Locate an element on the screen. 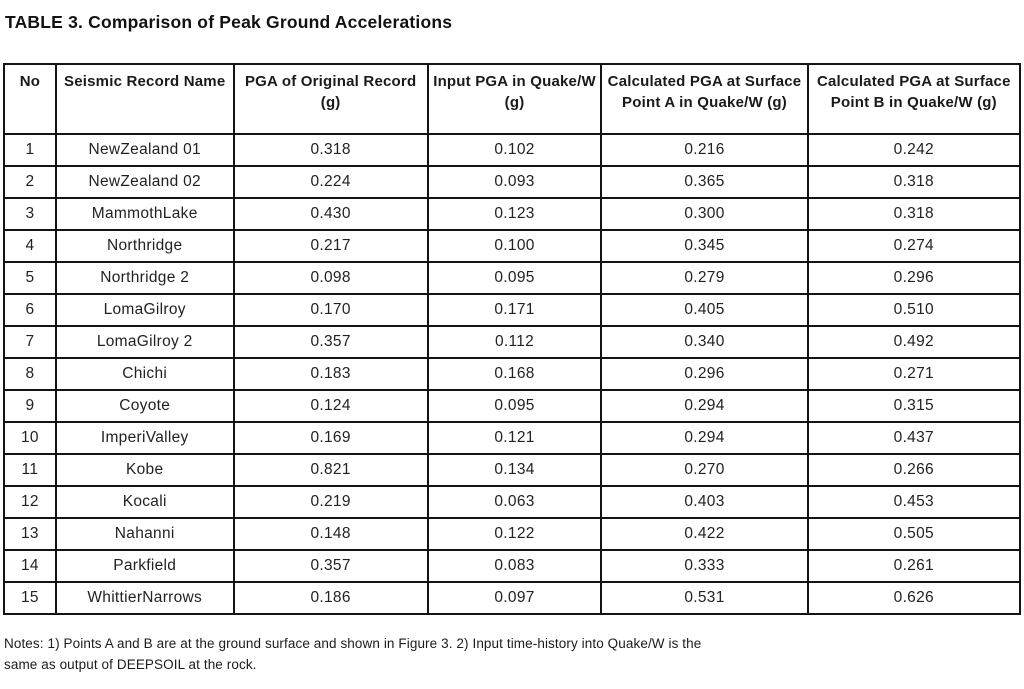 The width and height of the screenshot is (1024, 689). table-row: 7 LomaGilroy 2 0.357 0.112 0.340 0.492 is located at coordinates (512, 342).